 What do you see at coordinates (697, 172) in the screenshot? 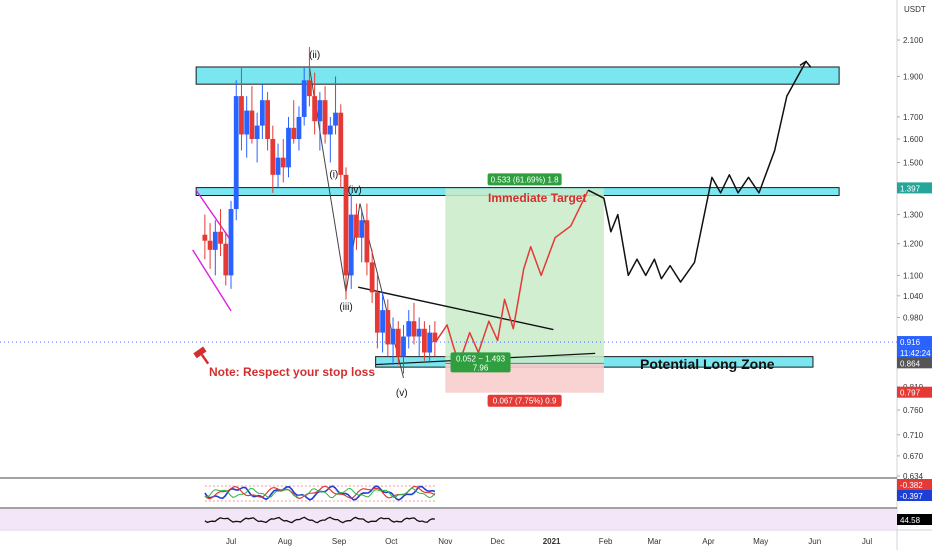
I see `projection-path-black` at bounding box center [697, 172].